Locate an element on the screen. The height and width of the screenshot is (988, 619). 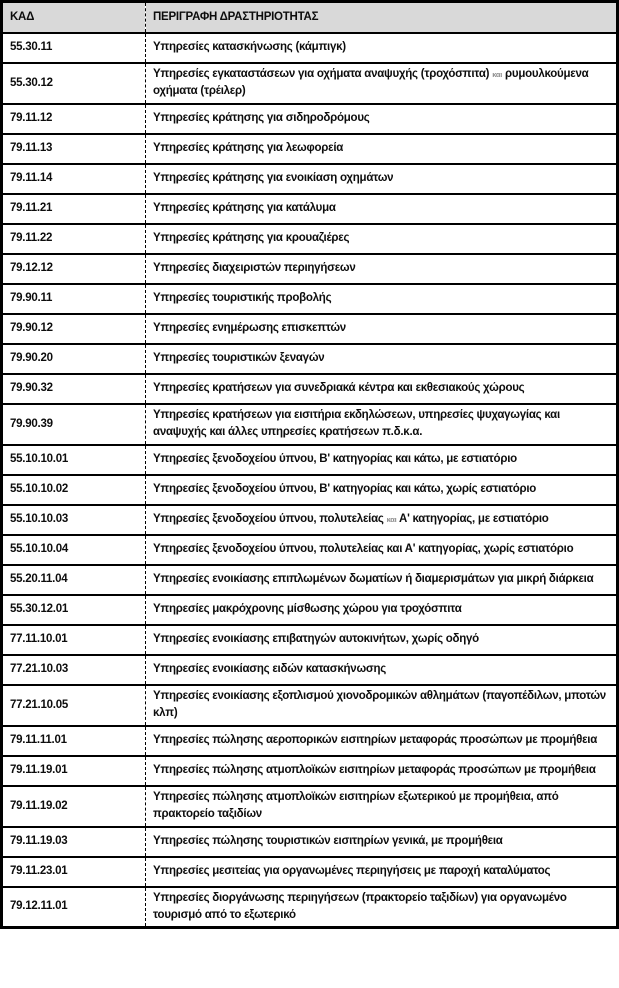
activity-description-cell: Υπηρεσίες ενοικίασης ειδών κατασκήνωσης is located at coordinates (381, 669).